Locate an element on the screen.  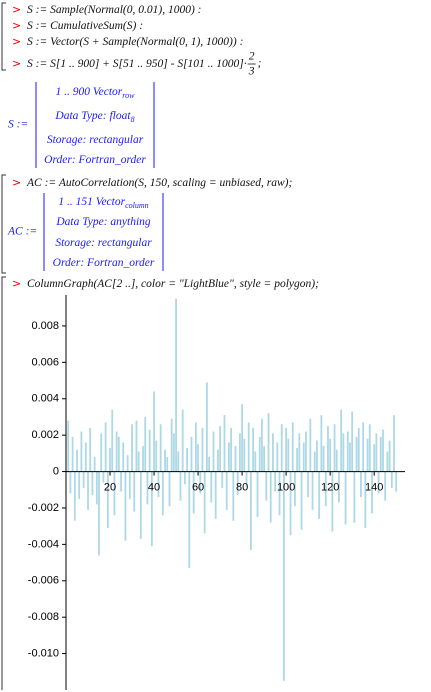
output-row: Storage: rectangular is located at coordinates (103, 243).